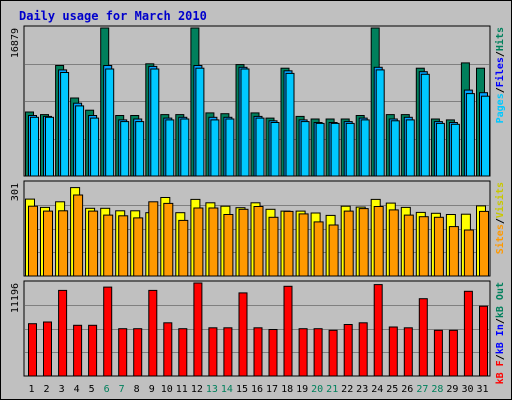 This screenshot has width=512, height=400. What do you see at coordinates (122, 389) in the screenshot?
I see `day-label-7: 7` at bounding box center [122, 389].